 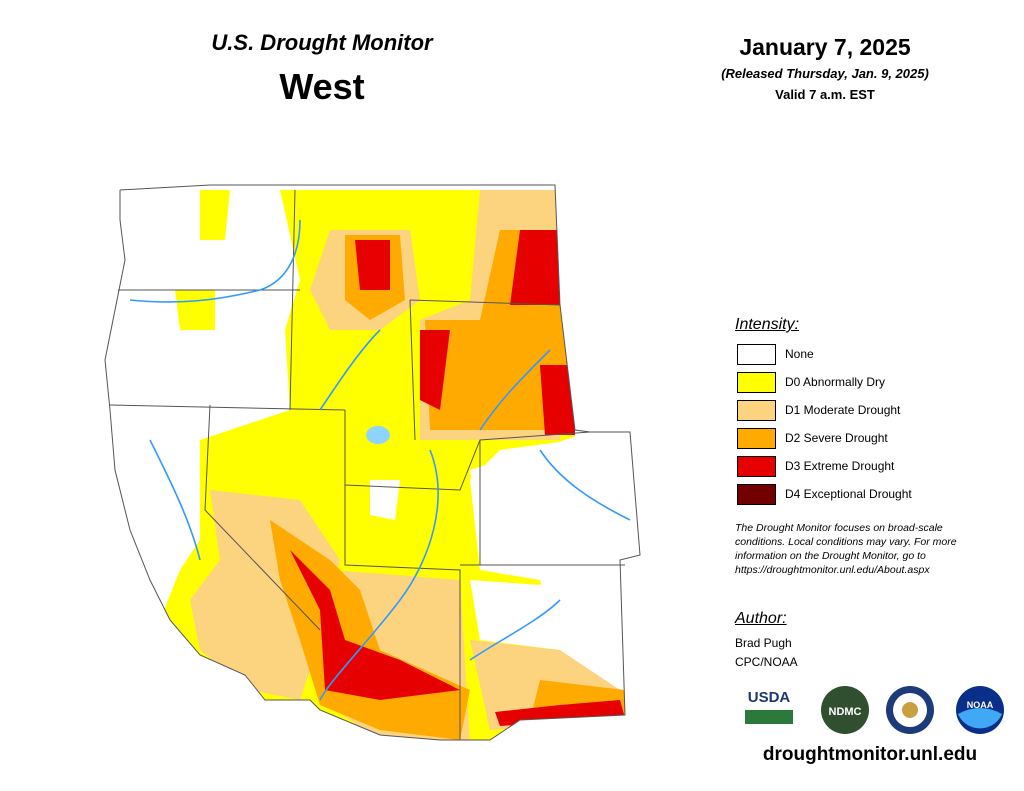 I want to click on valid: Valid 7 a.m. EST, so click(x=825, y=94).